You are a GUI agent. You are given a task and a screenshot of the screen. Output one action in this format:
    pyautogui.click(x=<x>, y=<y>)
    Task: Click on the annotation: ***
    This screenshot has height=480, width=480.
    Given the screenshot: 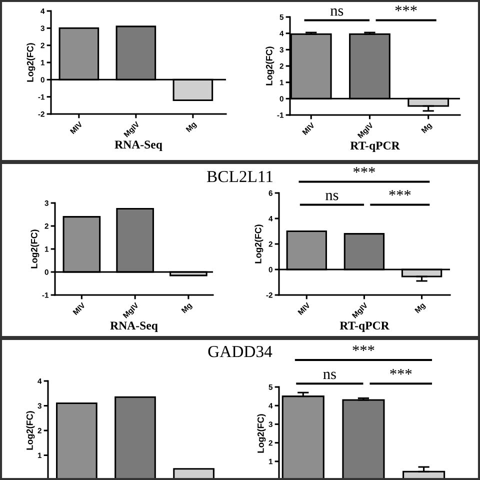 What is the action you would take?
    pyautogui.click(x=400, y=193)
    